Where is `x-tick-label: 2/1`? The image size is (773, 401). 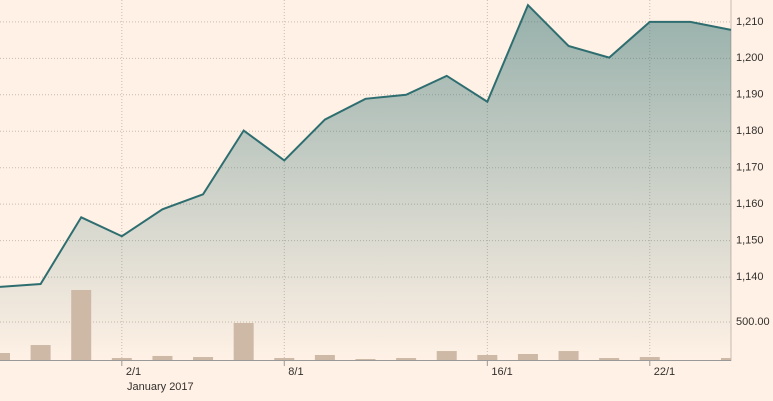
x-tick-label: 2/1 is located at coordinates (133, 372).